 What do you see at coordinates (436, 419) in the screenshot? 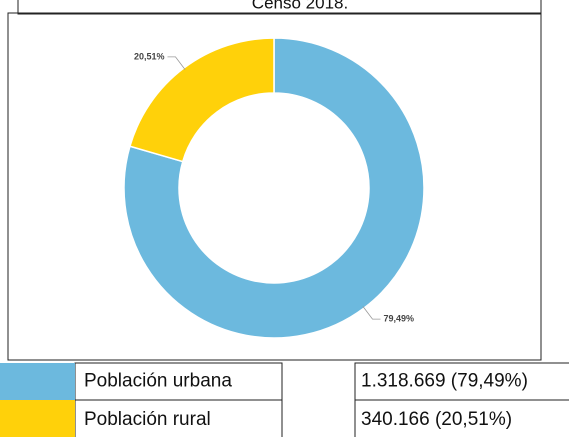
I see `table-value: 340.166 (20,51%)` at bounding box center [436, 419].